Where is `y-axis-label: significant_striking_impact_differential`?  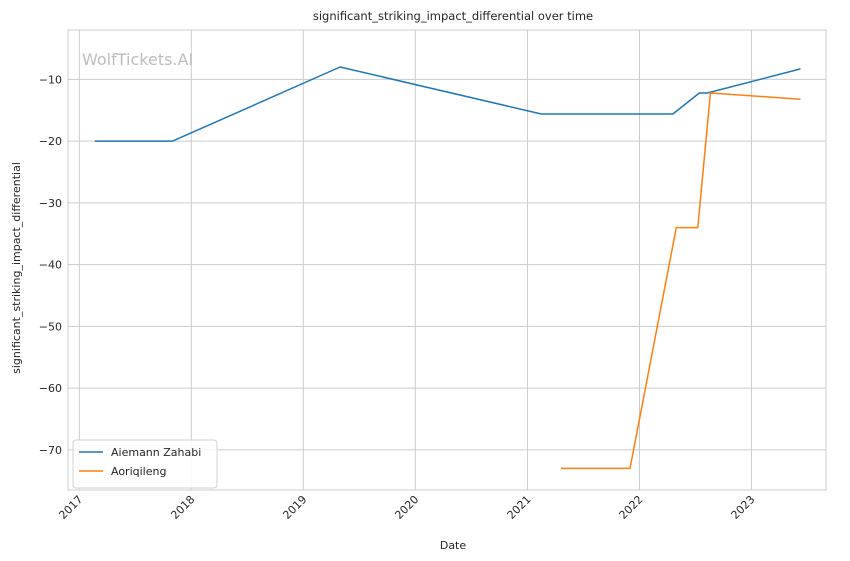
y-axis-label: significant_striking_impact_differential is located at coordinates (16, 268).